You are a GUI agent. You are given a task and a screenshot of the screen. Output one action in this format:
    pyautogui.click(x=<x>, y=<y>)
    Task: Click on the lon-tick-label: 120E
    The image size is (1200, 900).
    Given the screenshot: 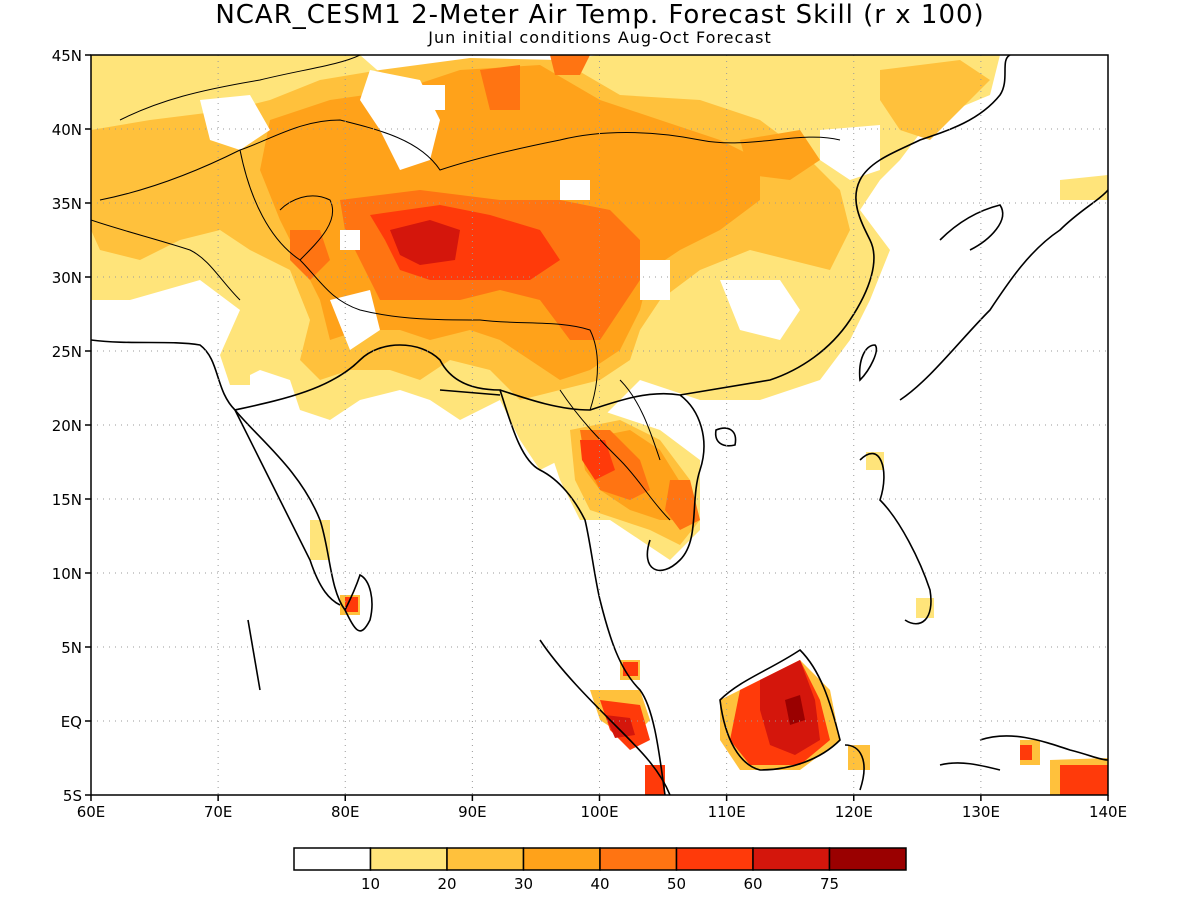 What is the action you would take?
    pyautogui.click(x=854, y=812)
    